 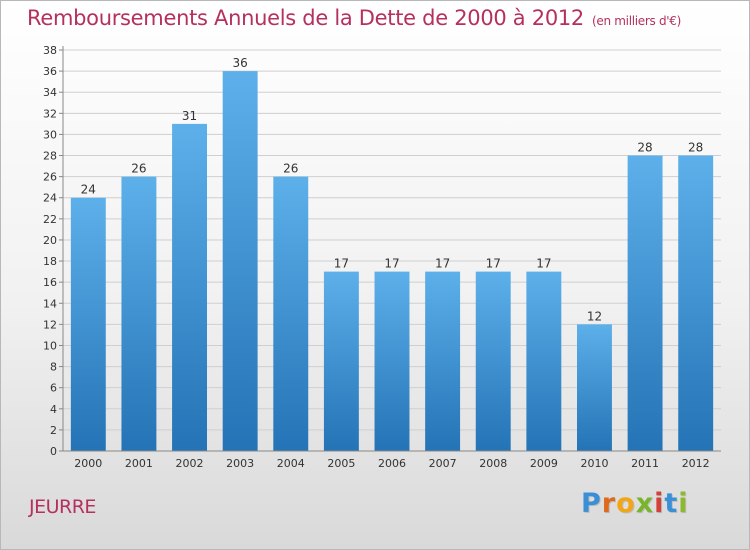 What do you see at coordinates (189, 116) in the screenshot?
I see `data-label: 31` at bounding box center [189, 116].